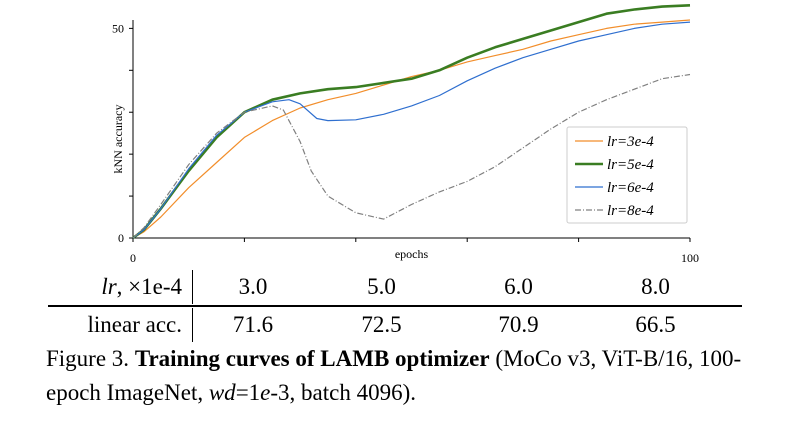 The height and width of the screenshot is (428, 788). I want to click on table-acc-cell: 66.5, so click(655, 324).